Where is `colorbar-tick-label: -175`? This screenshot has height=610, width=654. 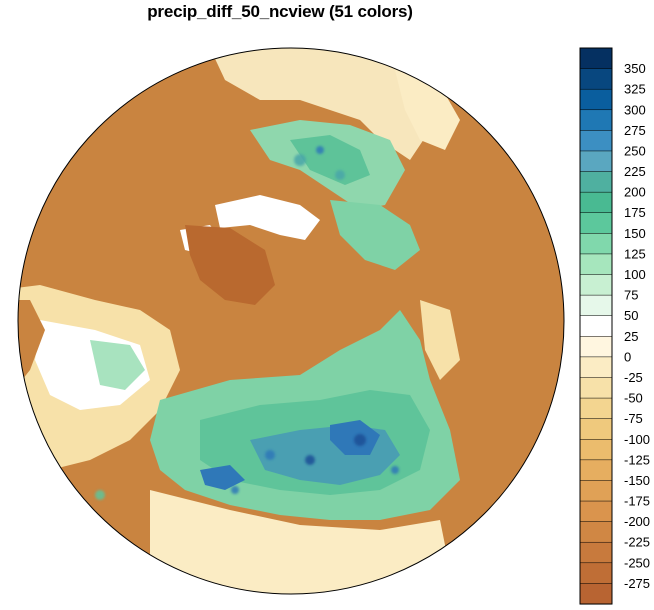
colorbar-tick-label: -175 is located at coordinates (637, 501).